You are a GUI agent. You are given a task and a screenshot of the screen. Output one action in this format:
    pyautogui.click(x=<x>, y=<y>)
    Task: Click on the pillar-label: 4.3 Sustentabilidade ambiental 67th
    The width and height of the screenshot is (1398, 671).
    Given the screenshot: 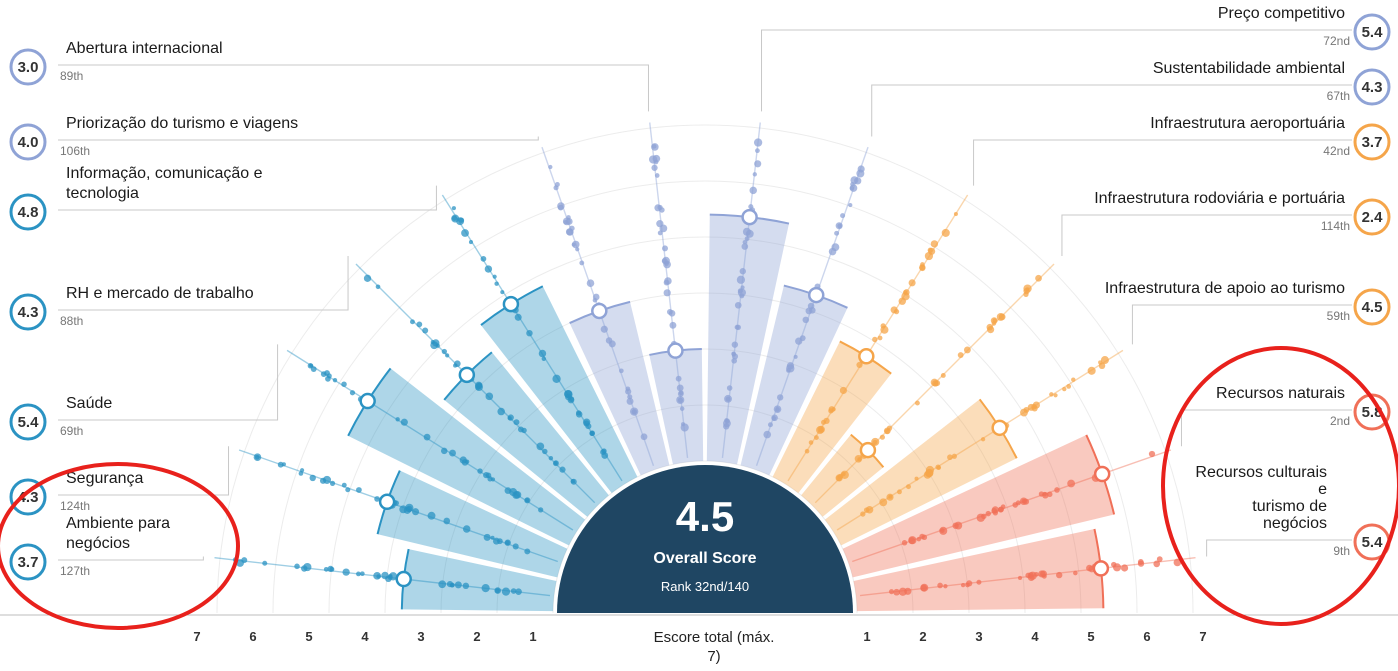 What is the action you would take?
    pyautogui.click(x=1272, y=83)
    